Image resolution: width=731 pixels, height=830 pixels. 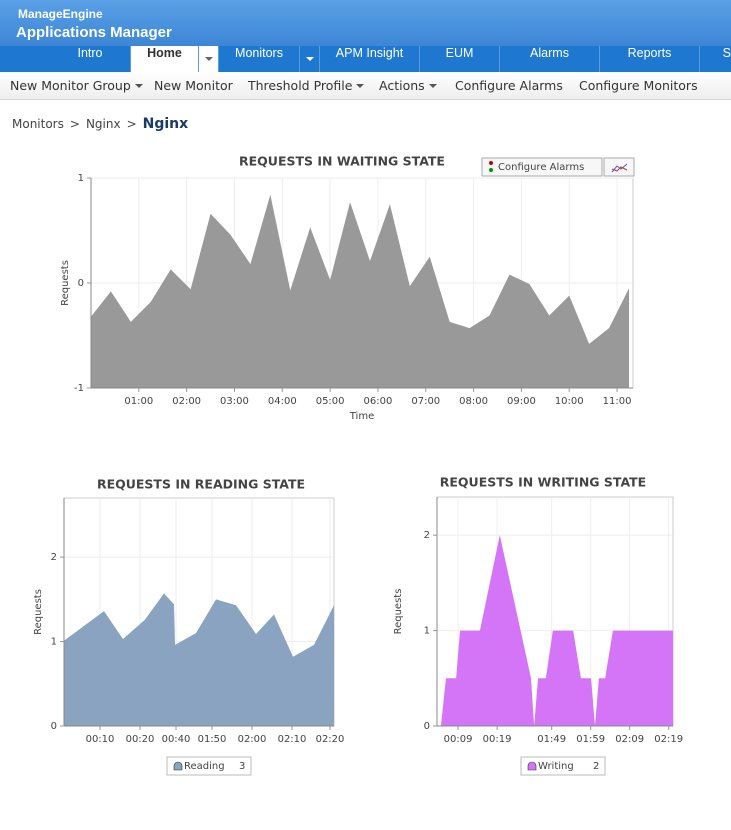 I want to click on x-tick-label: 00:40, so click(x=176, y=739).